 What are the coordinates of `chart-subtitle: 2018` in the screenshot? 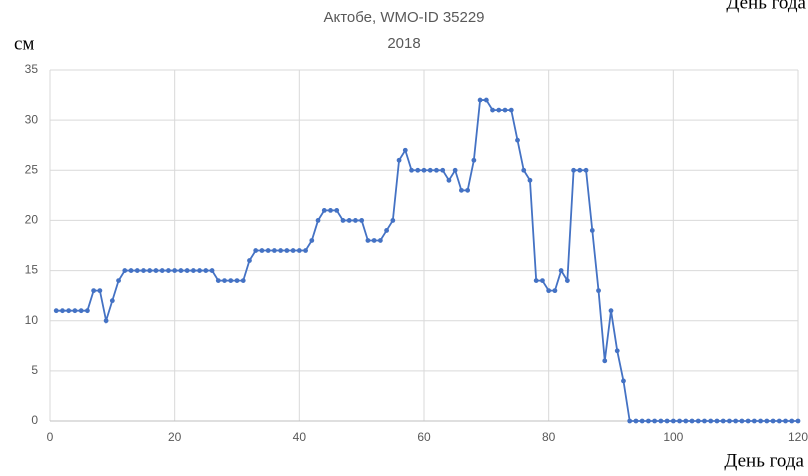 It's located at (403, 43).